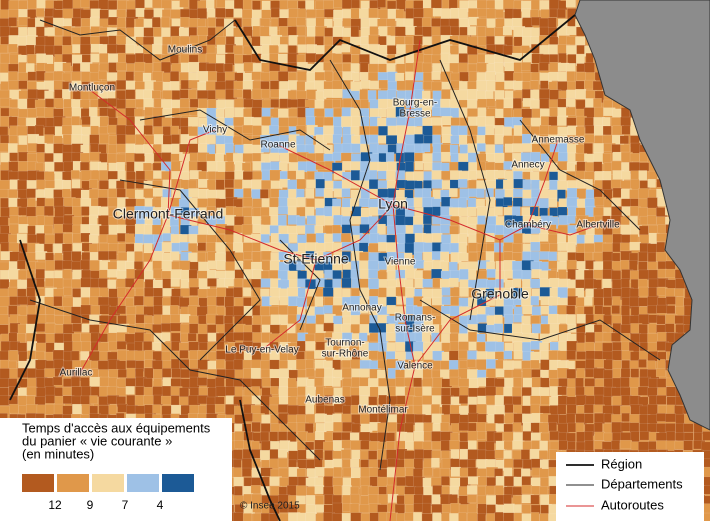 The width and height of the screenshot is (710, 526). I want to click on place-label: Bresse, so click(415, 114).